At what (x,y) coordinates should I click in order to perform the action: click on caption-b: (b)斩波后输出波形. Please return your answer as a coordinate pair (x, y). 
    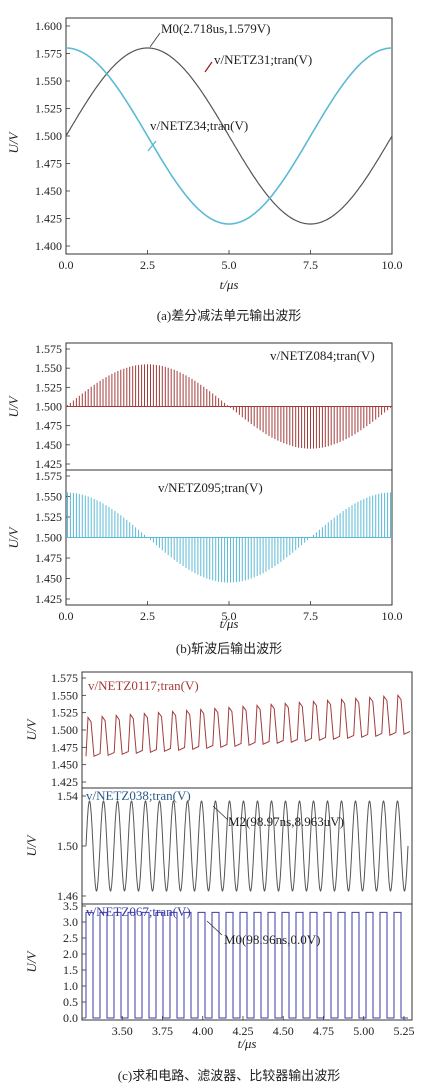
    Looking at the image, I should click on (229, 648).